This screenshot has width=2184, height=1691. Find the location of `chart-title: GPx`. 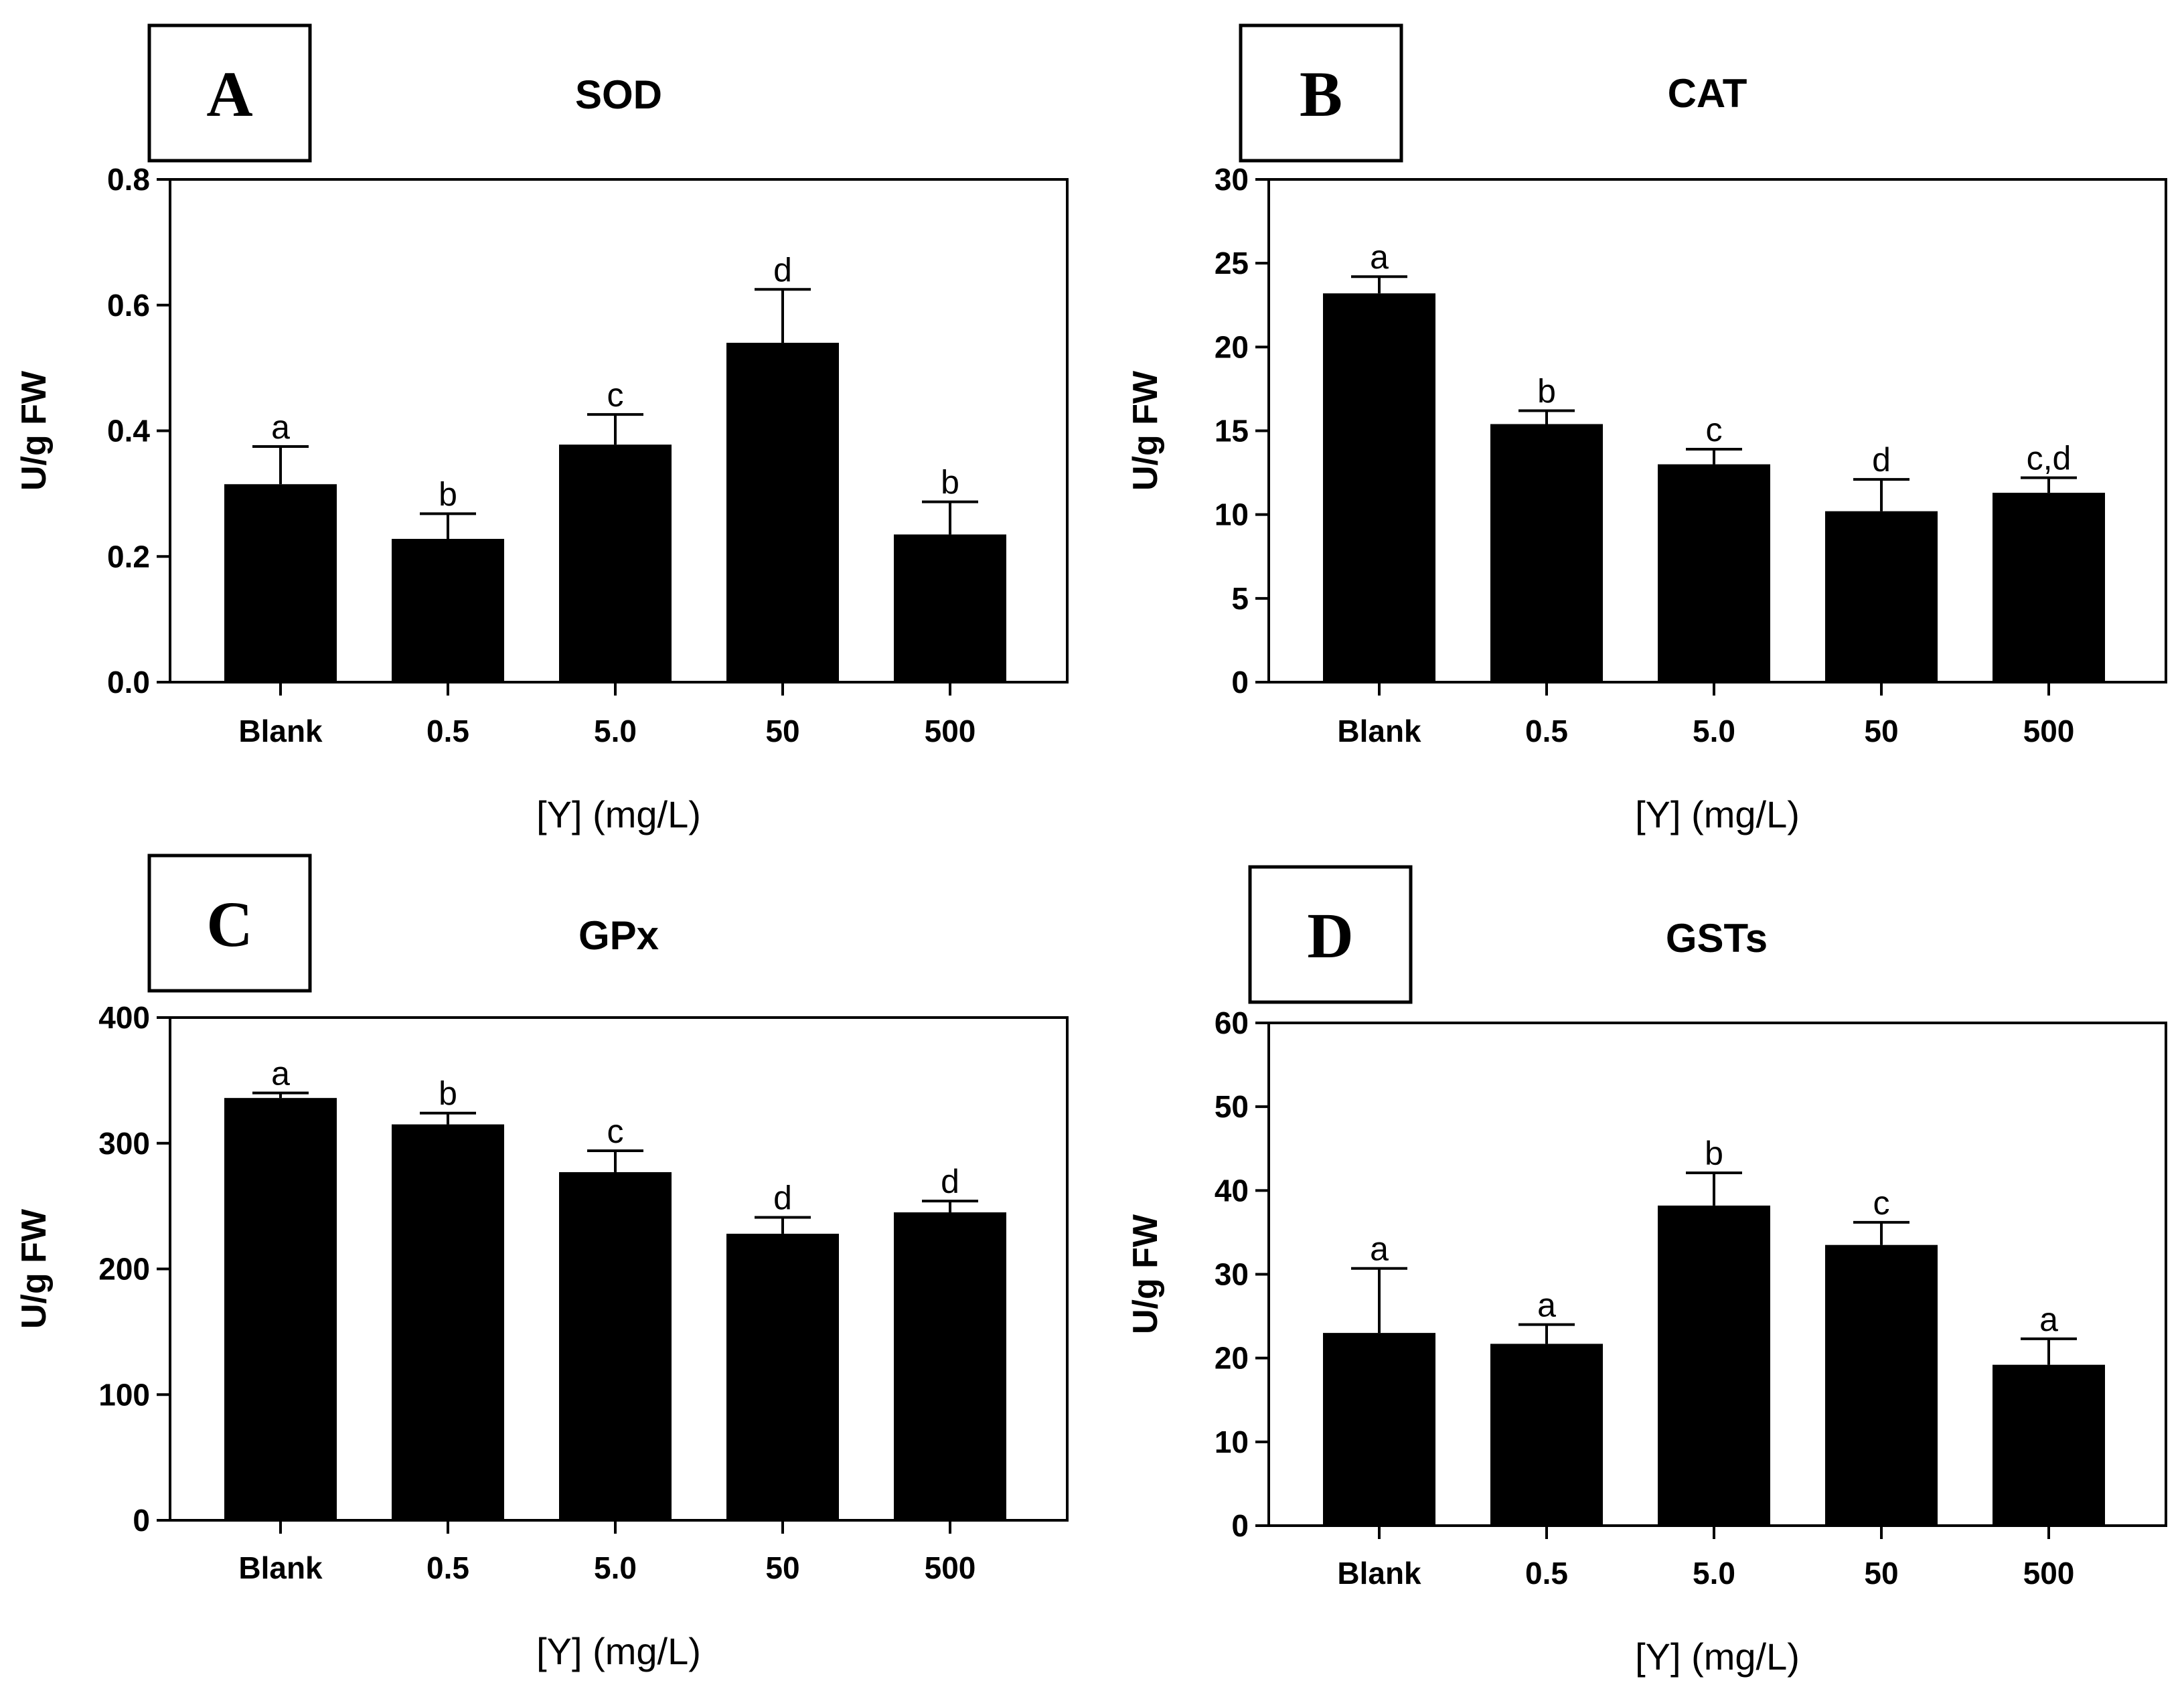

chart-title: GPx is located at coordinates (618, 935).